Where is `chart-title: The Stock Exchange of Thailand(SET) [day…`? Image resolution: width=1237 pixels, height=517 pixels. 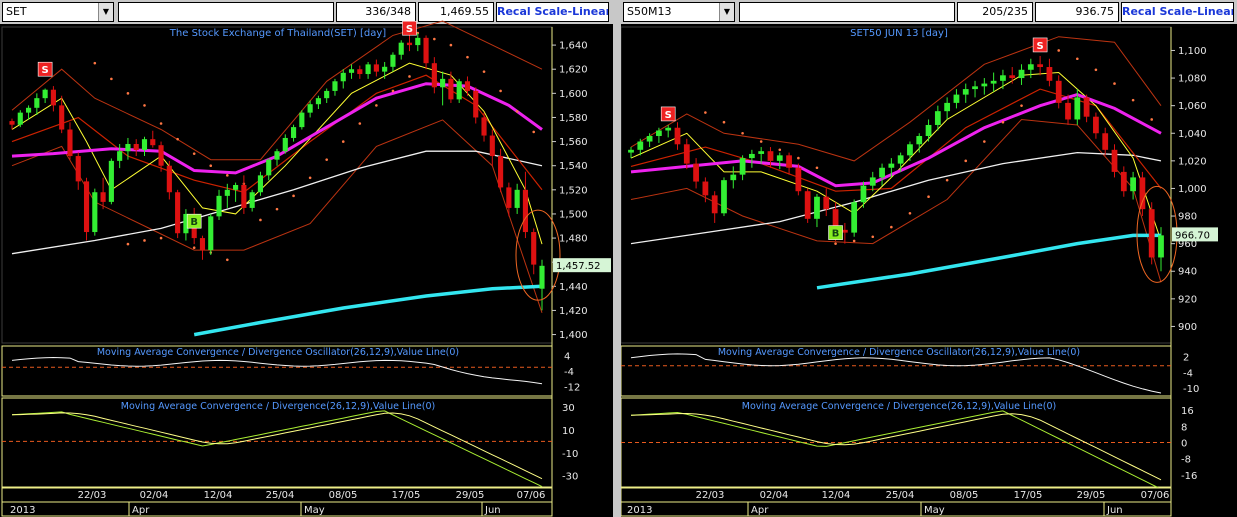
chart-title: The Stock Exchange of Thailand(SET) [day… is located at coordinates (277, 33).